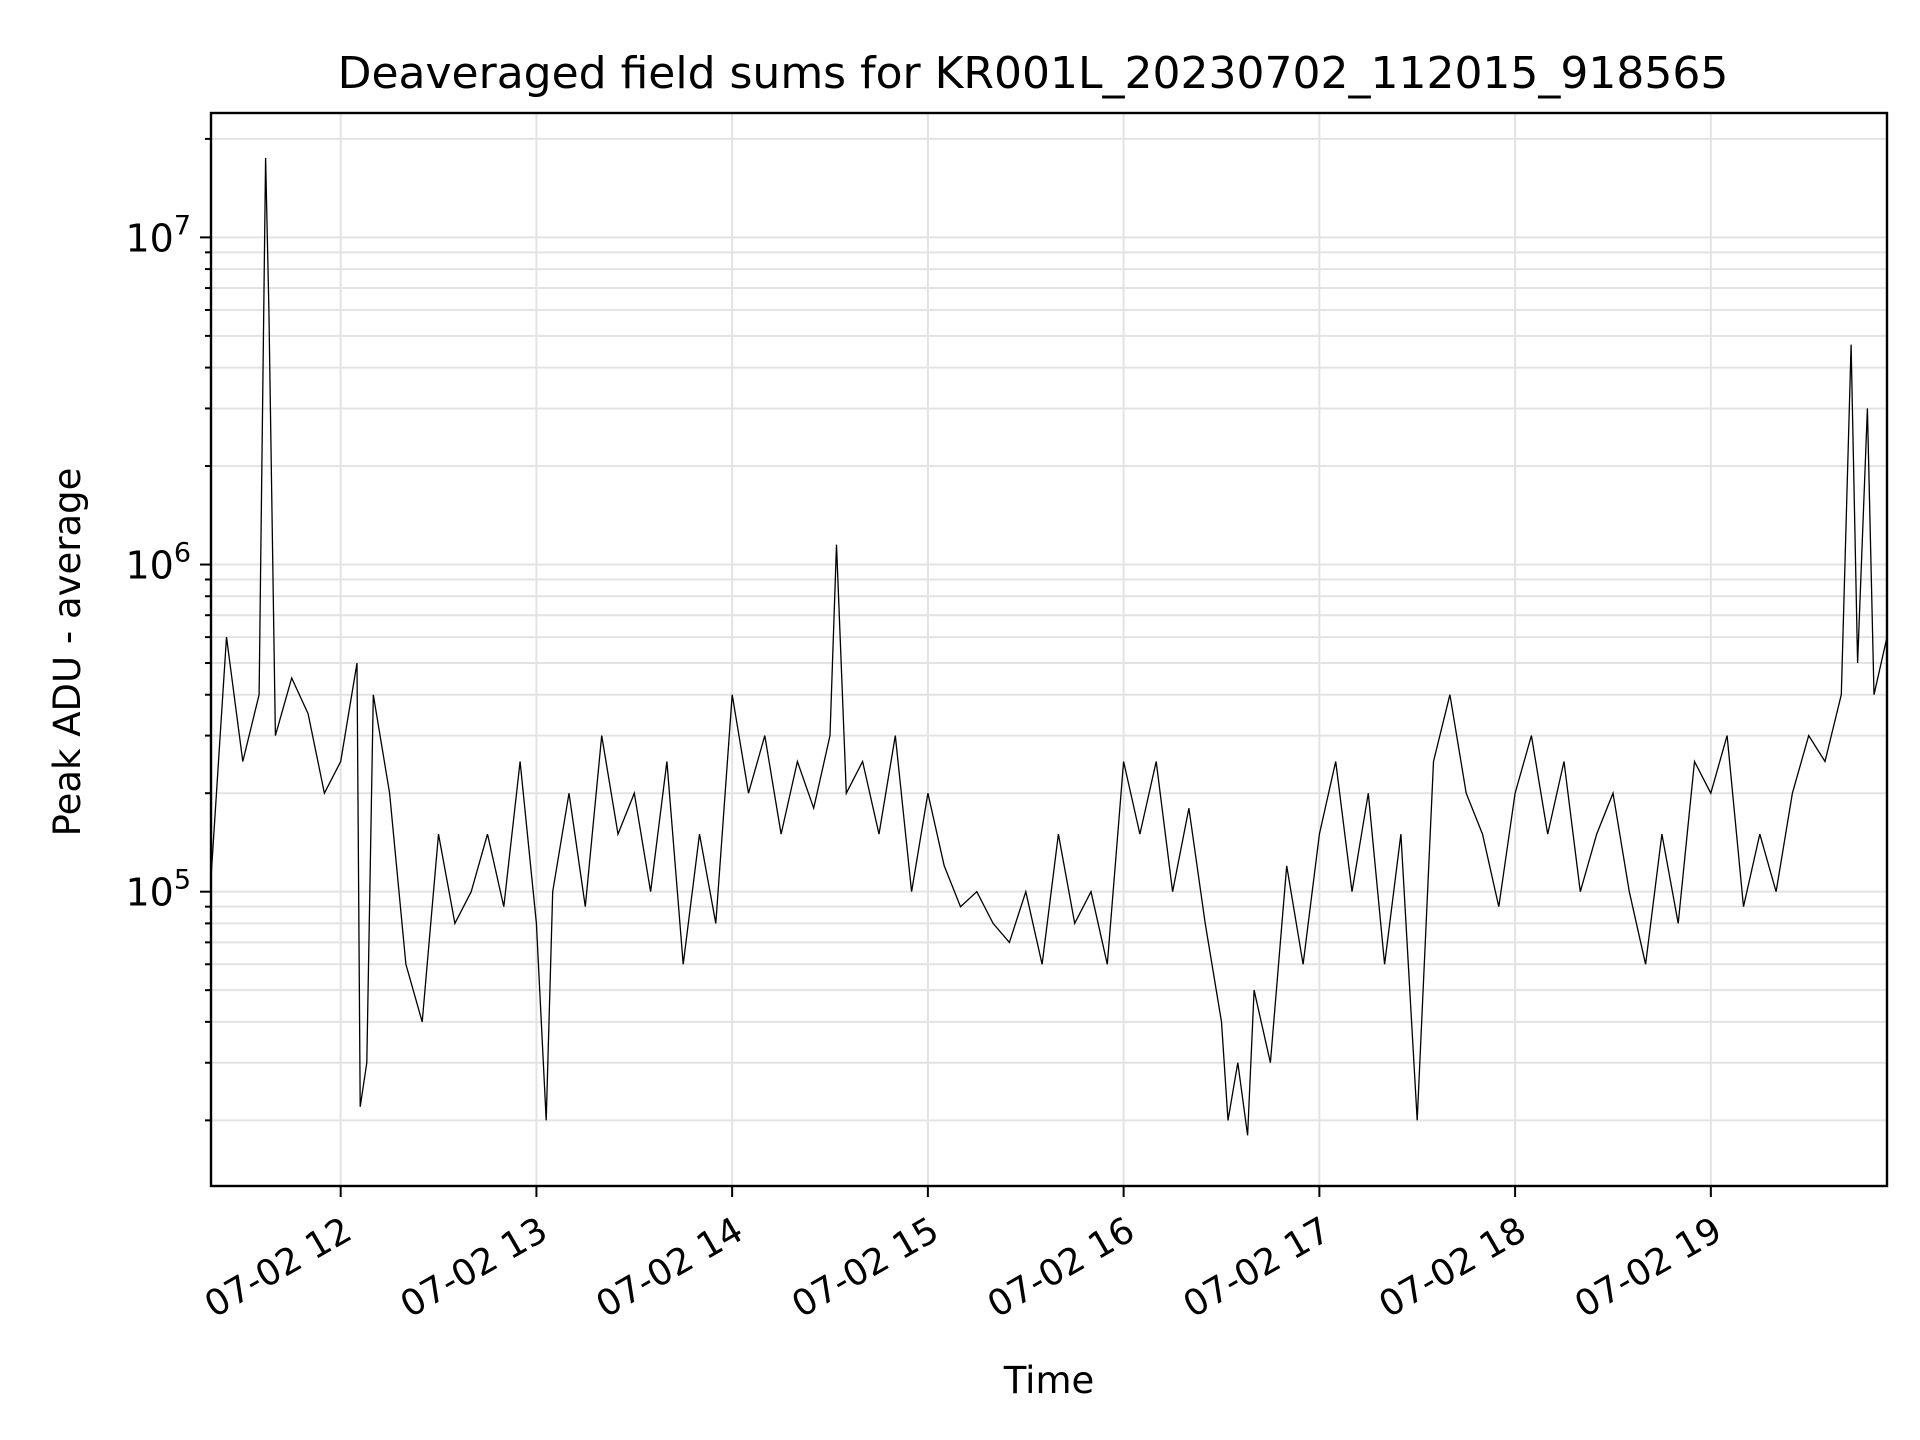 The image size is (1920, 1440). Describe the element at coordinates (158, 235) in the screenshot. I see `y-tick-label: 107` at that location.